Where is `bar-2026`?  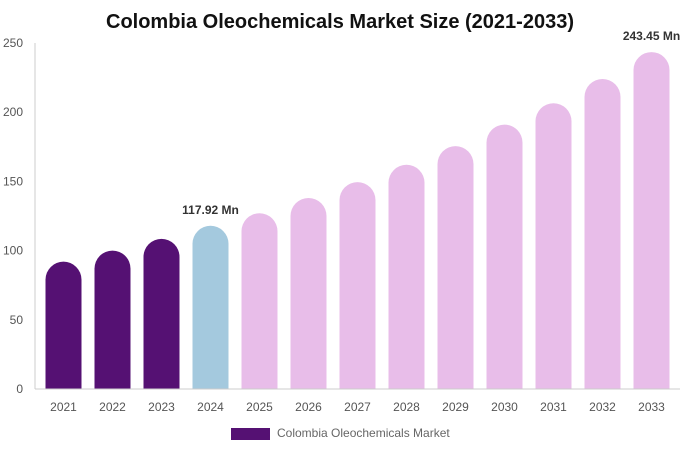 bar-2026 is located at coordinates (308, 293).